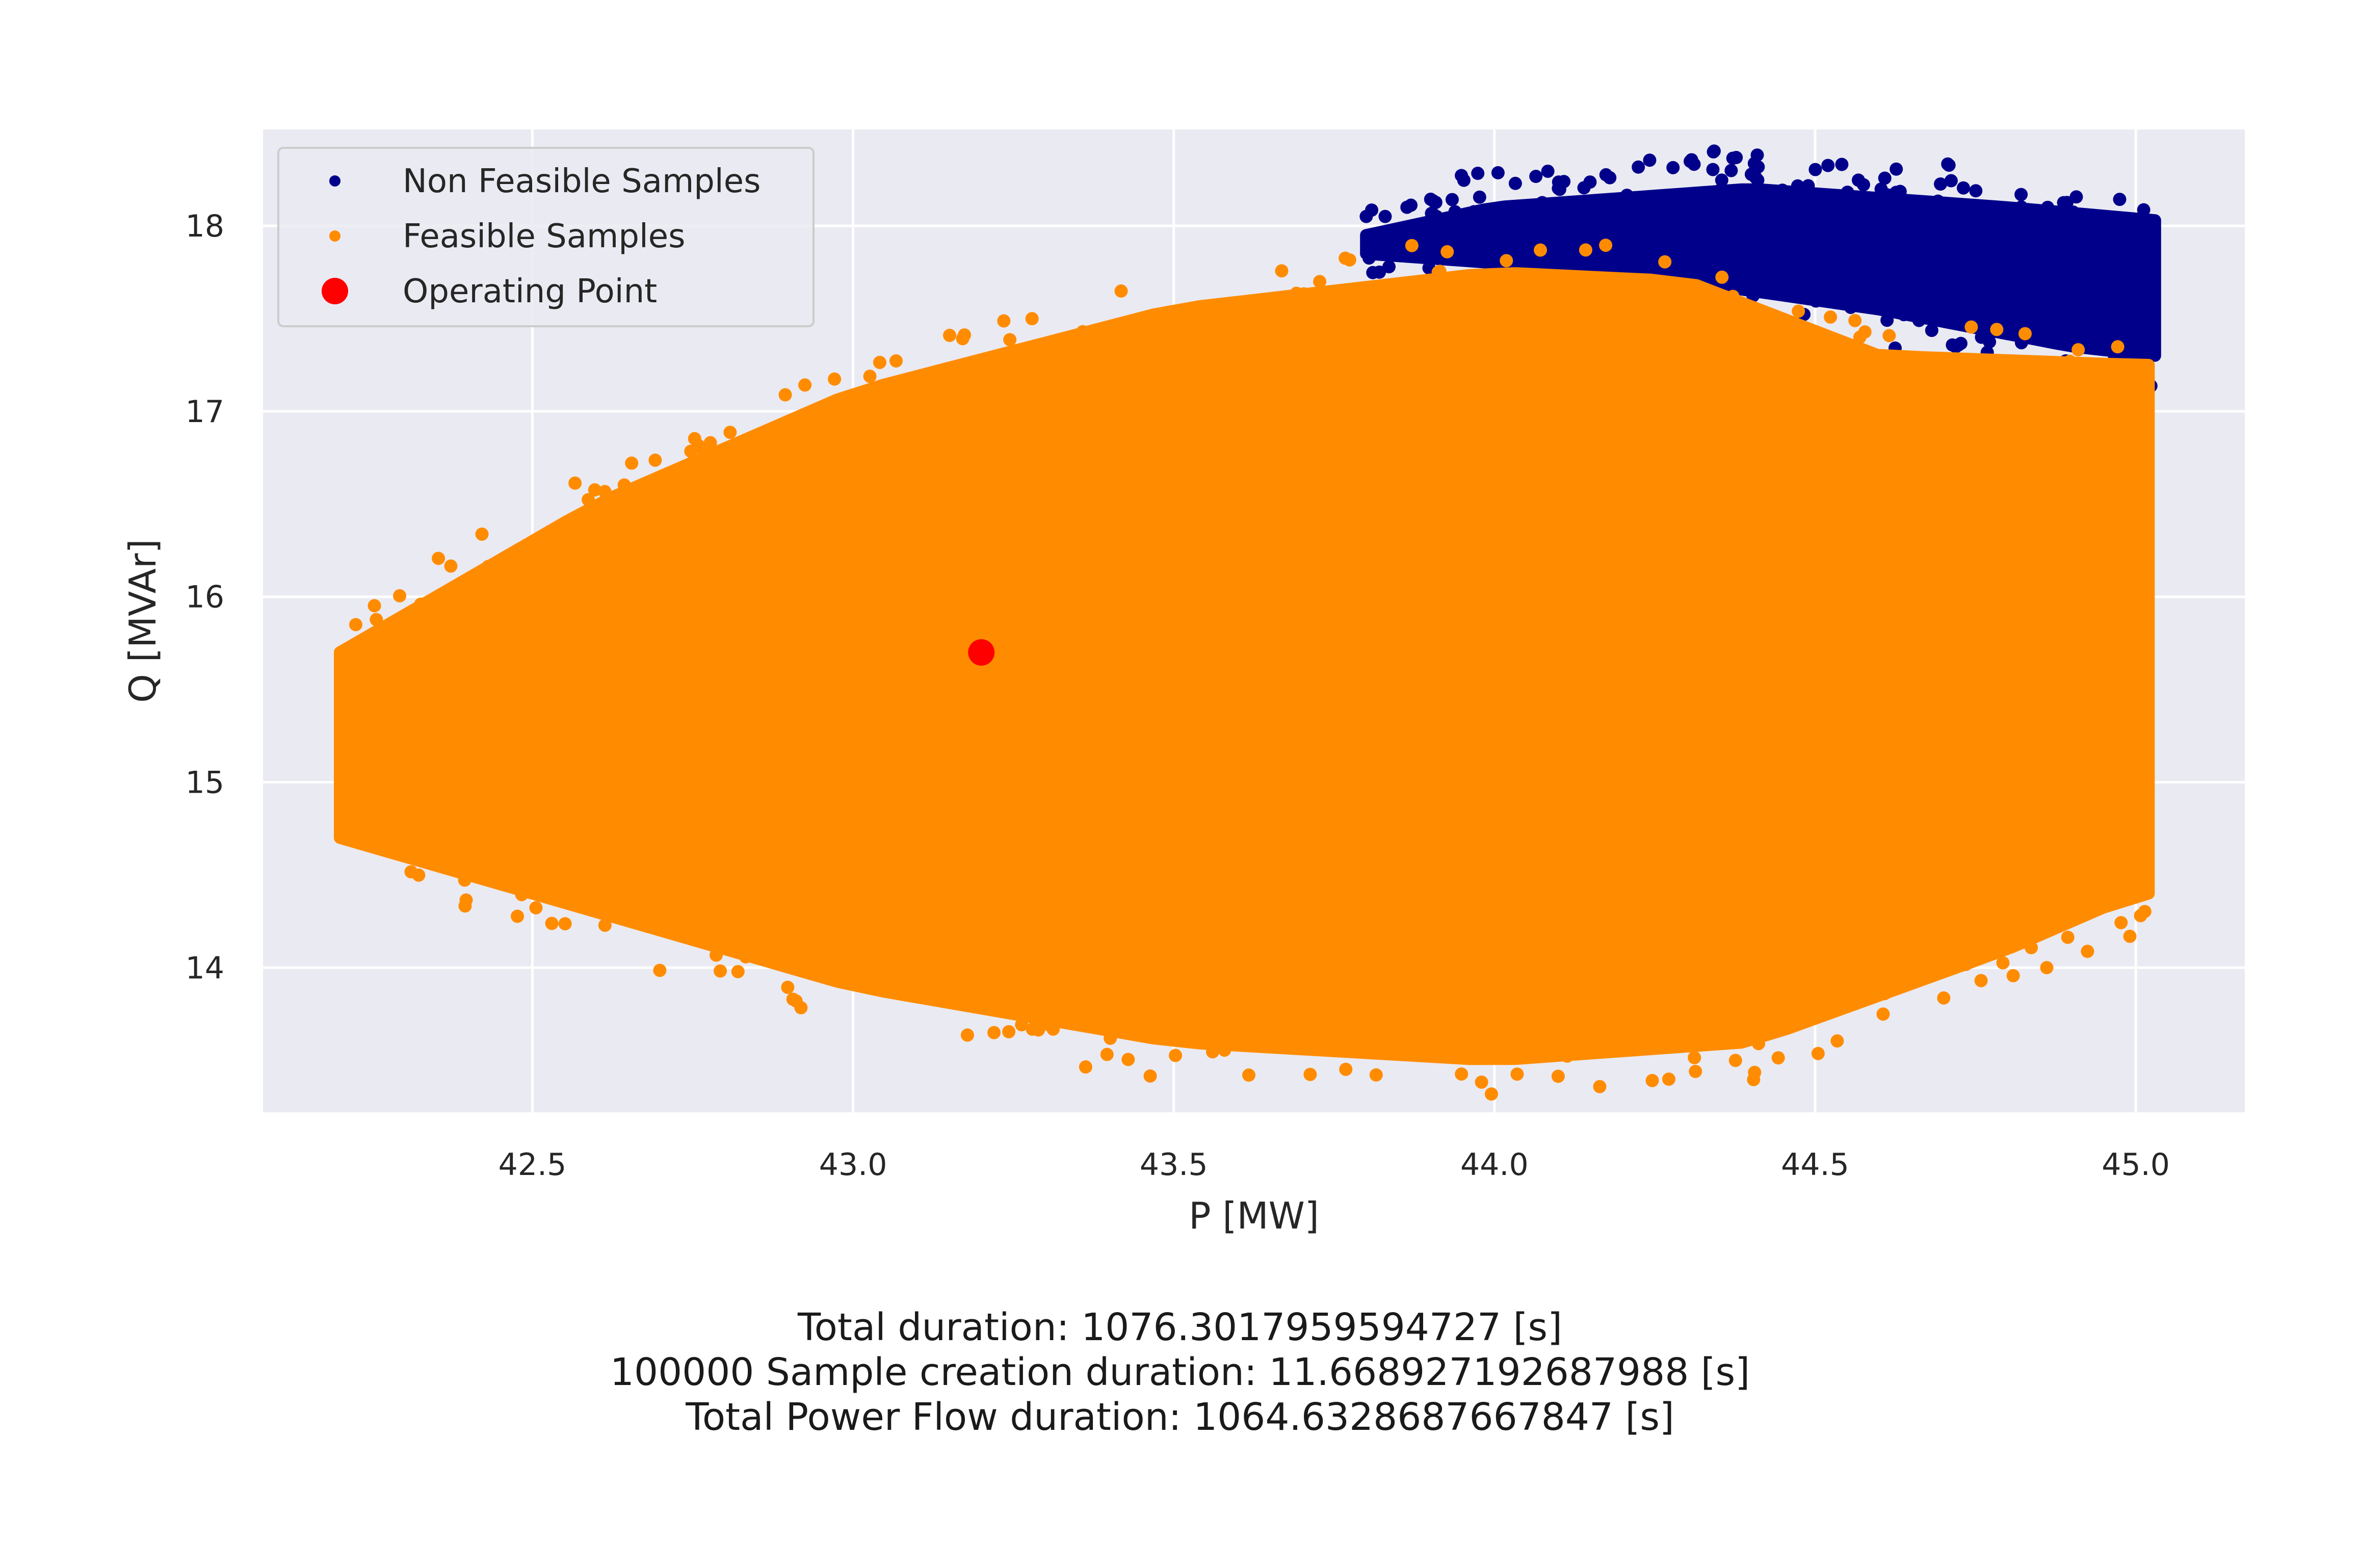 The height and width of the screenshot is (1568, 2360). I want to click on y-tick-label: 14, so click(205, 968).